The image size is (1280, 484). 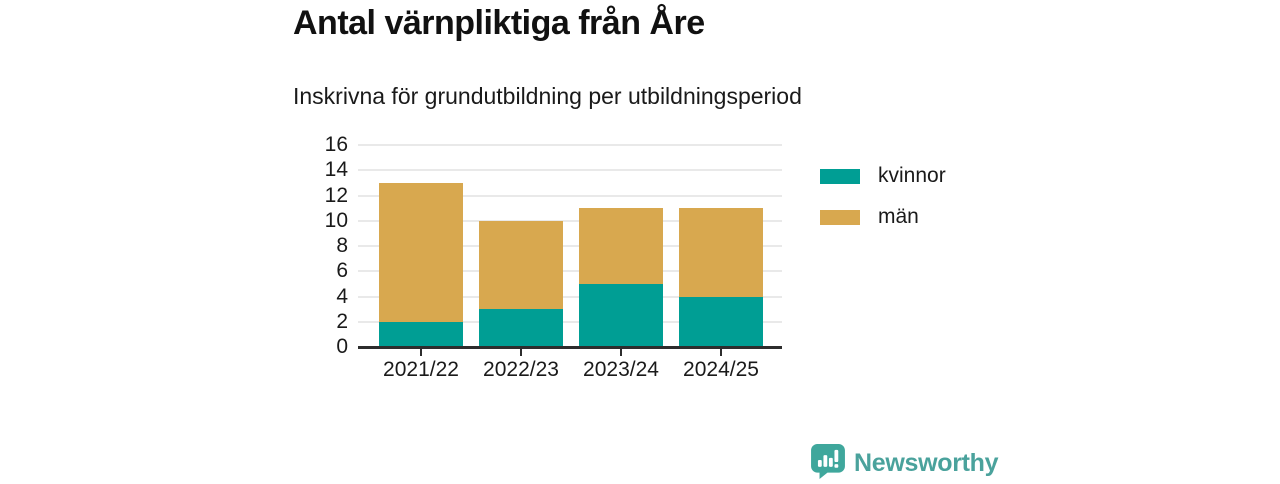 What do you see at coordinates (840, 217) in the screenshot?
I see `legend-swatch-män` at bounding box center [840, 217].